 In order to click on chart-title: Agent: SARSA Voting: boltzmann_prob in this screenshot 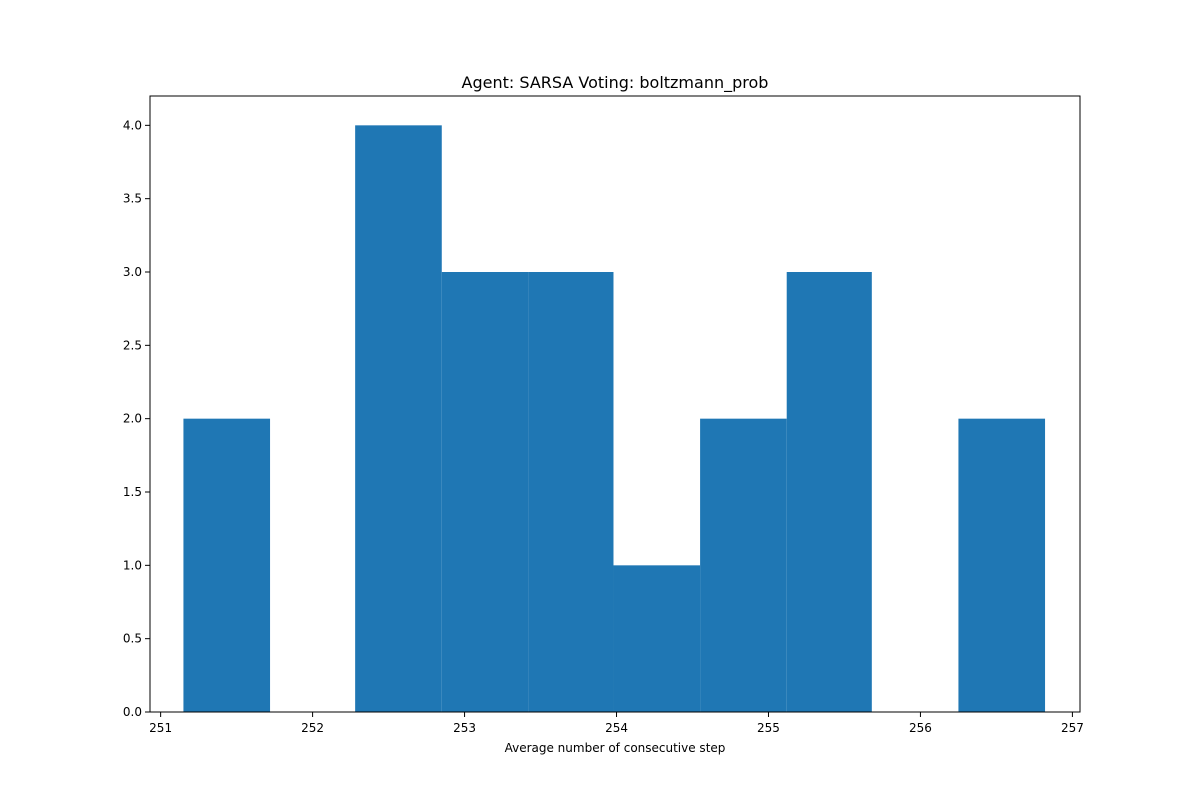, I will do `click(615, 83)`.